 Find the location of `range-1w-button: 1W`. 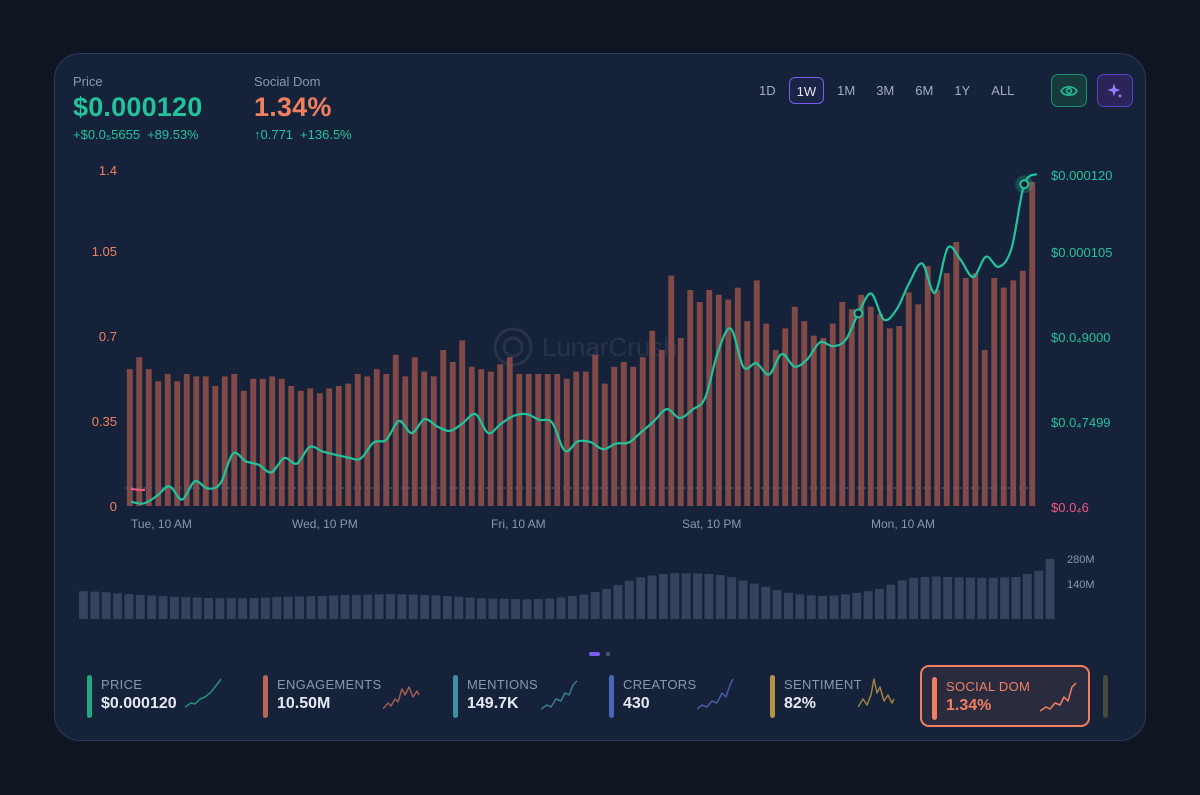

range-1w-button: 1W is located at coordinates (806, 90).